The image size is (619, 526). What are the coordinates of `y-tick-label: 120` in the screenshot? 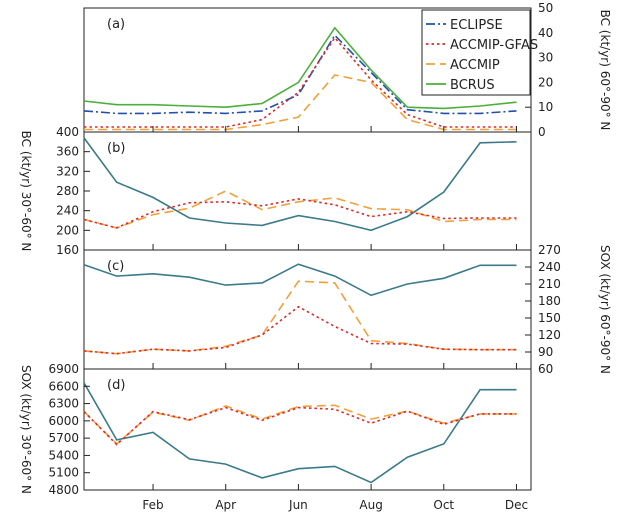 It's located at (549, 335).